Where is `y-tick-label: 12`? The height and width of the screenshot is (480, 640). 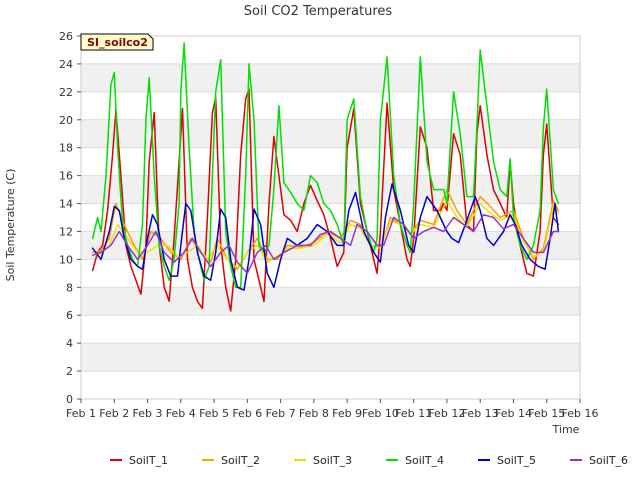 y-tick-label: 12 is located at coordinates (66, 231).